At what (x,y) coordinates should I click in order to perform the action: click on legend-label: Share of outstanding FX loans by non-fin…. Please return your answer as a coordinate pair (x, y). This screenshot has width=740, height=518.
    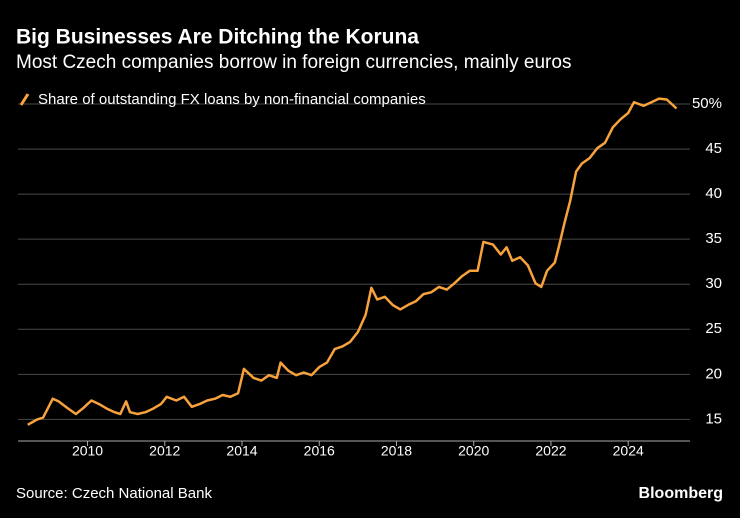
    Looking at the image, I should click on (232, 99).